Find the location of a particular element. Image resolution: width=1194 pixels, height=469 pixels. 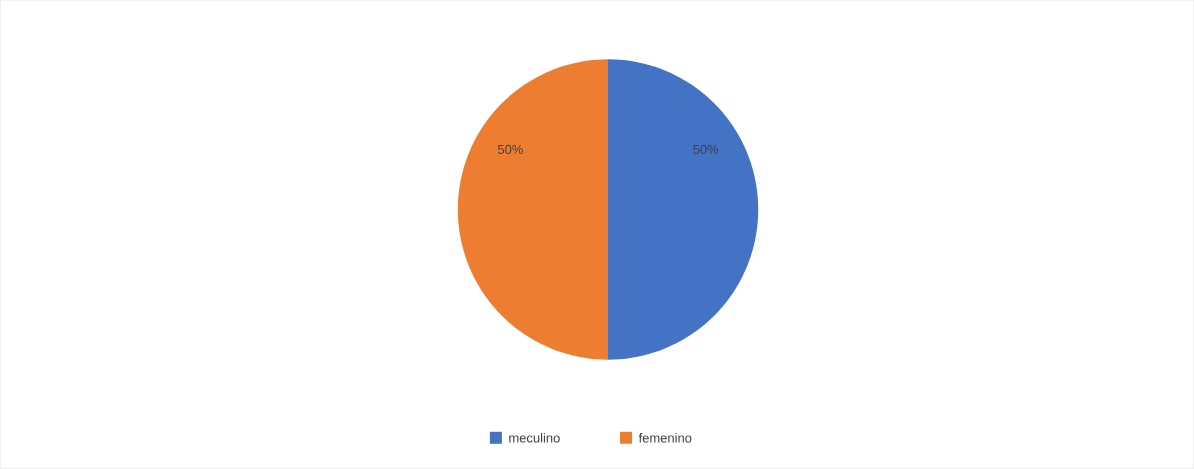

legend-label: femenino is located at coordinates (665, 438).